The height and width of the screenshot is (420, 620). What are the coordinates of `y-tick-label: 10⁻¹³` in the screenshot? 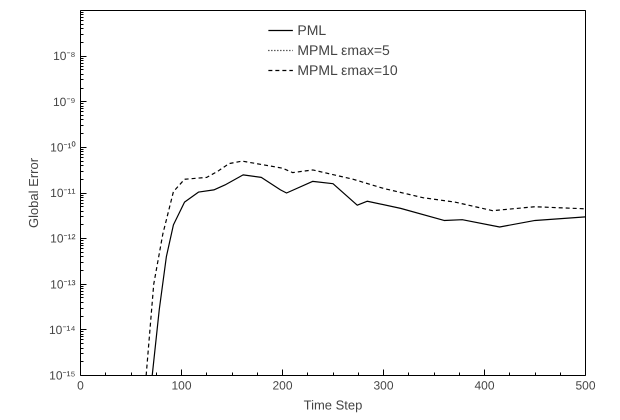 It's located at (63, 284).